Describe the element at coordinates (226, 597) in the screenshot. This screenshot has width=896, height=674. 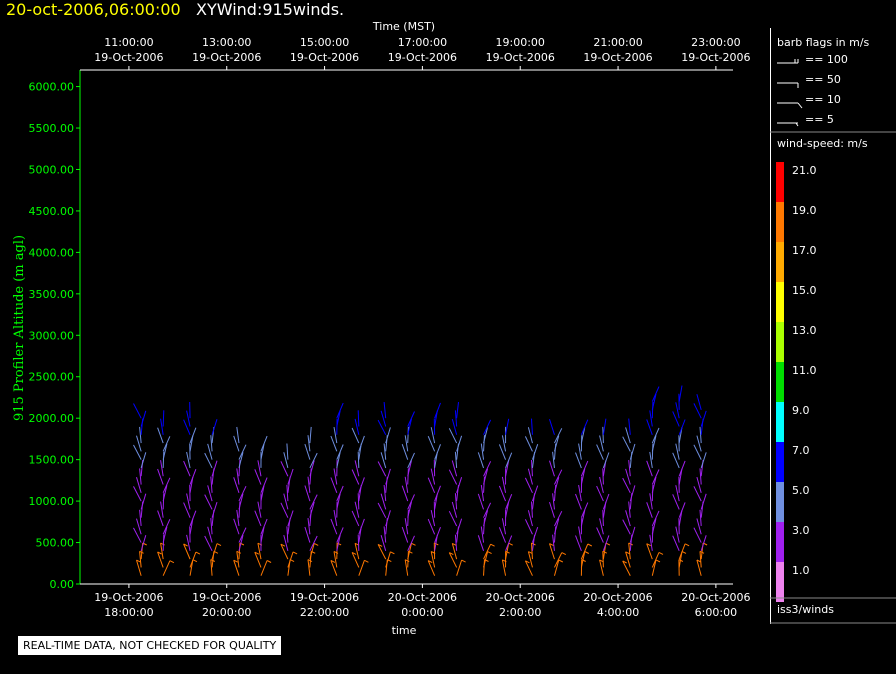
I see `x-tick-date: 19-Oct-2006` at that location.